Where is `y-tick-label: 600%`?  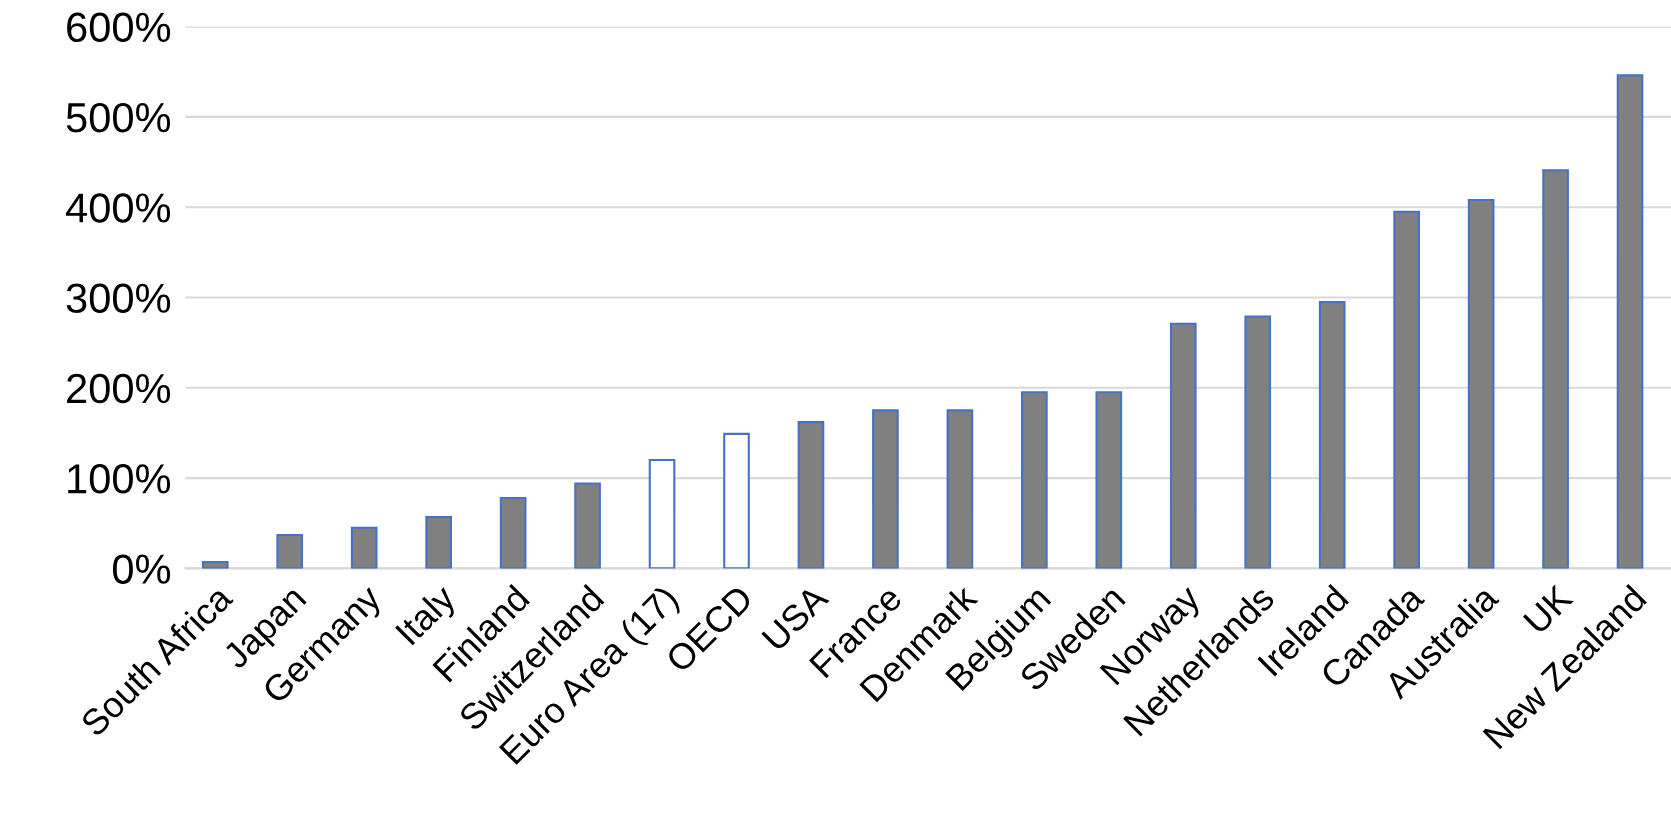 y-tick-label: 600% is located at coordinates (119, 27).